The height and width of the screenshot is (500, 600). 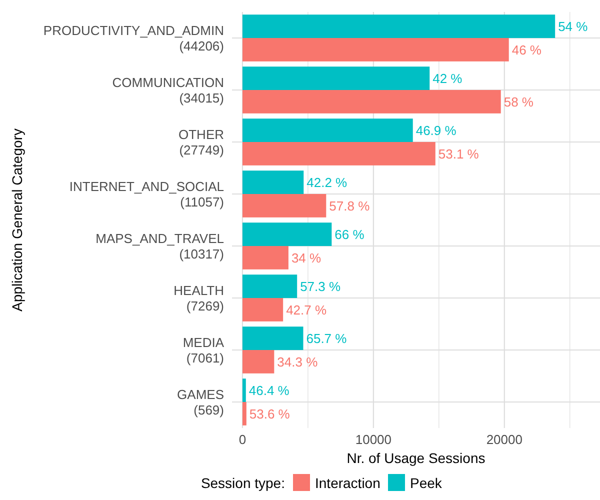 I want to click on annotation: 46.9 %, so click(x=436, y=130).